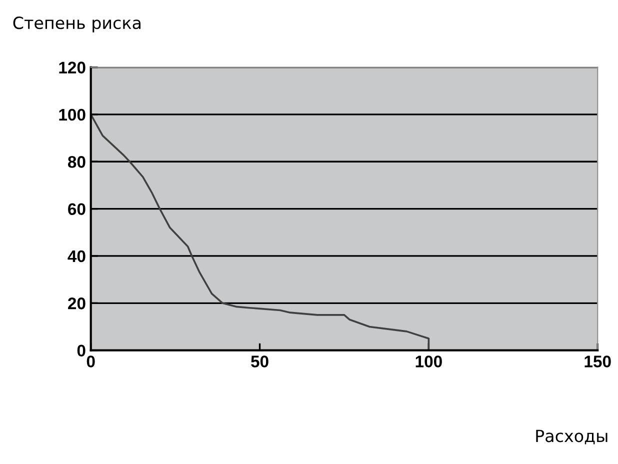 The height and width of the screenshot is (464, 618). I want to click on x-tick-label: 100, so click(429, 362).